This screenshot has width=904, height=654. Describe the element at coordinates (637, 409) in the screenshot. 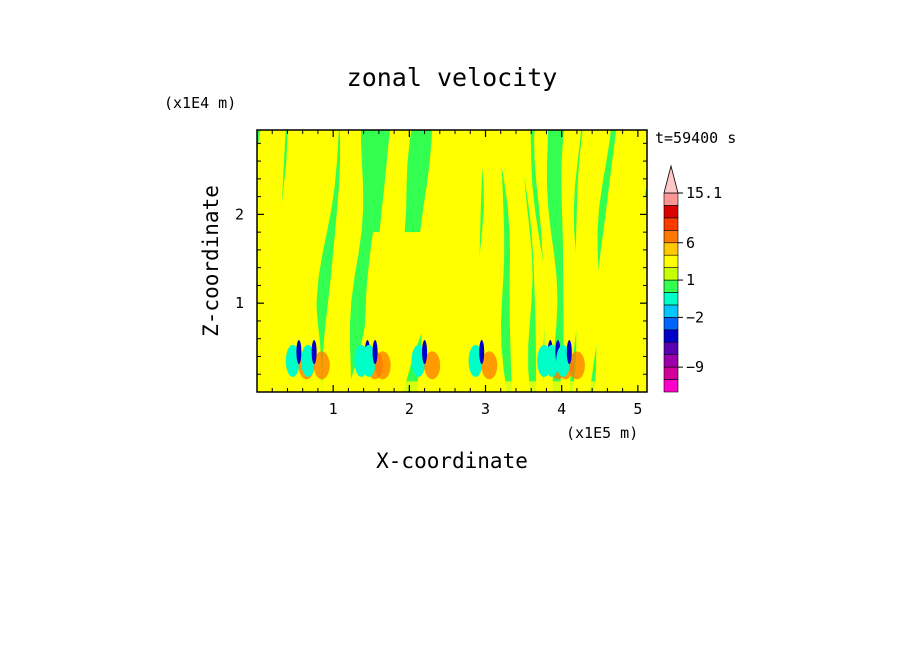

I see `x-tick-label: 5` at that location.